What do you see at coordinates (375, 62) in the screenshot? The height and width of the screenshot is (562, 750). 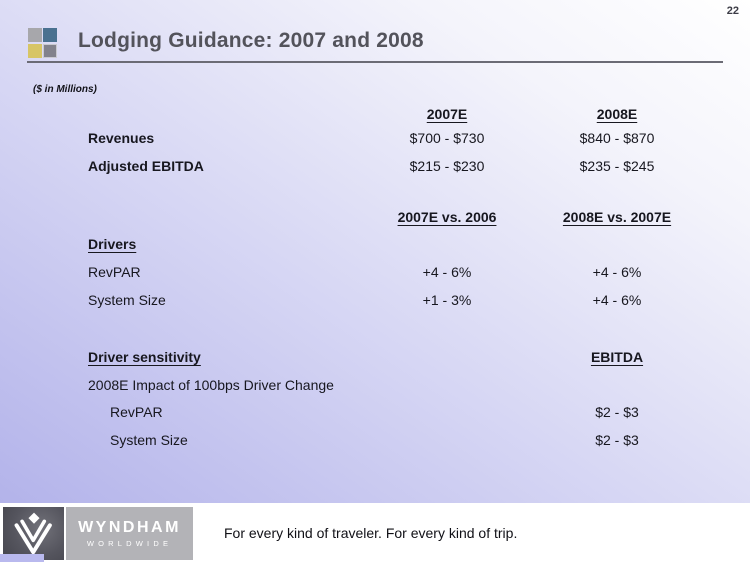 I see `header-divider` at bounding box center [375, 62].